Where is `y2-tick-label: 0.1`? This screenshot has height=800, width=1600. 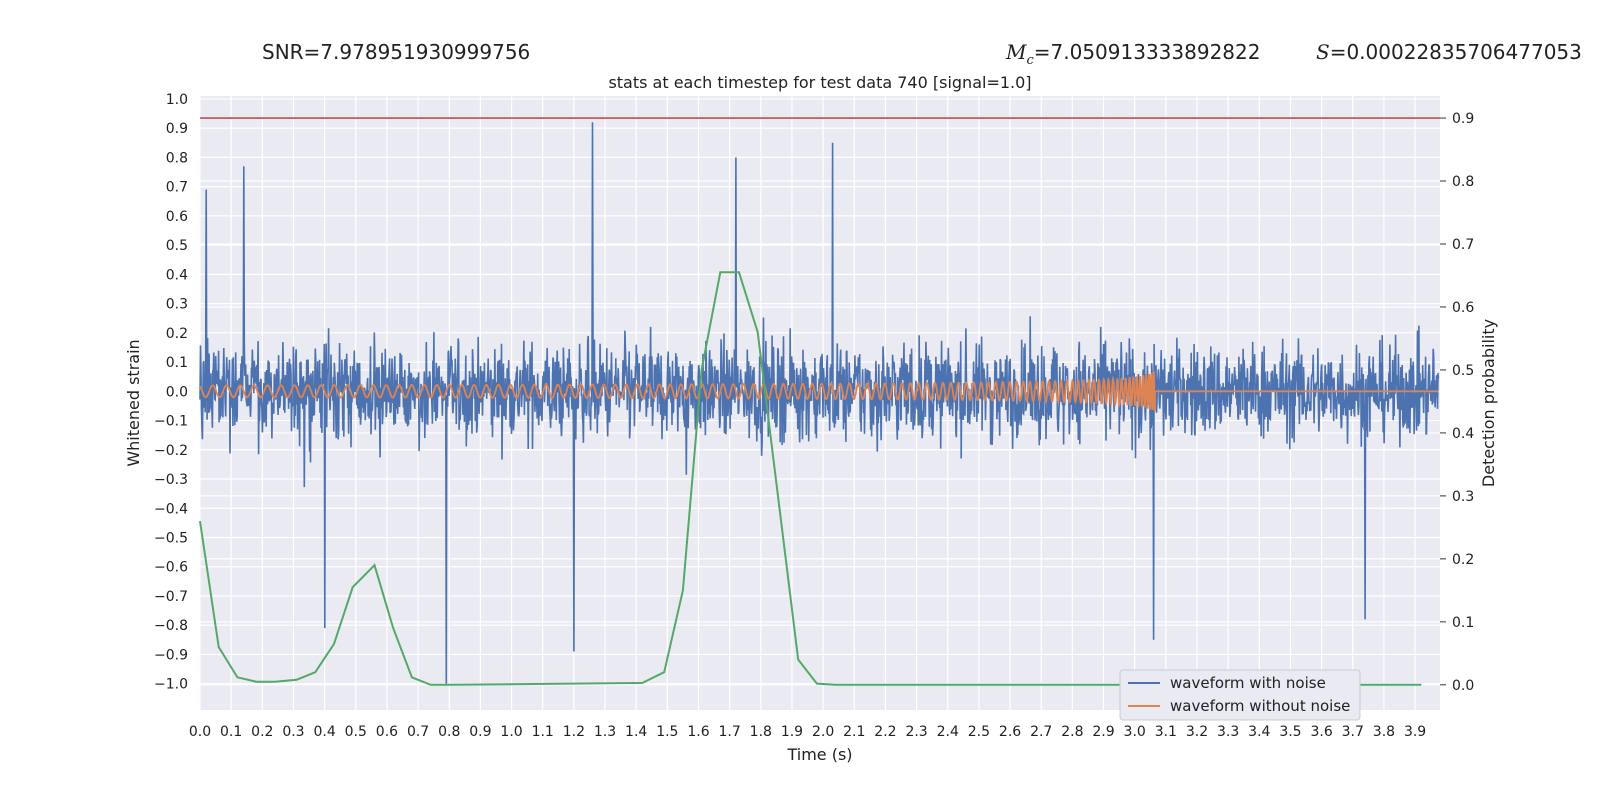 y2-tick-label: 0.1 is located at coordinates (1463, 623).